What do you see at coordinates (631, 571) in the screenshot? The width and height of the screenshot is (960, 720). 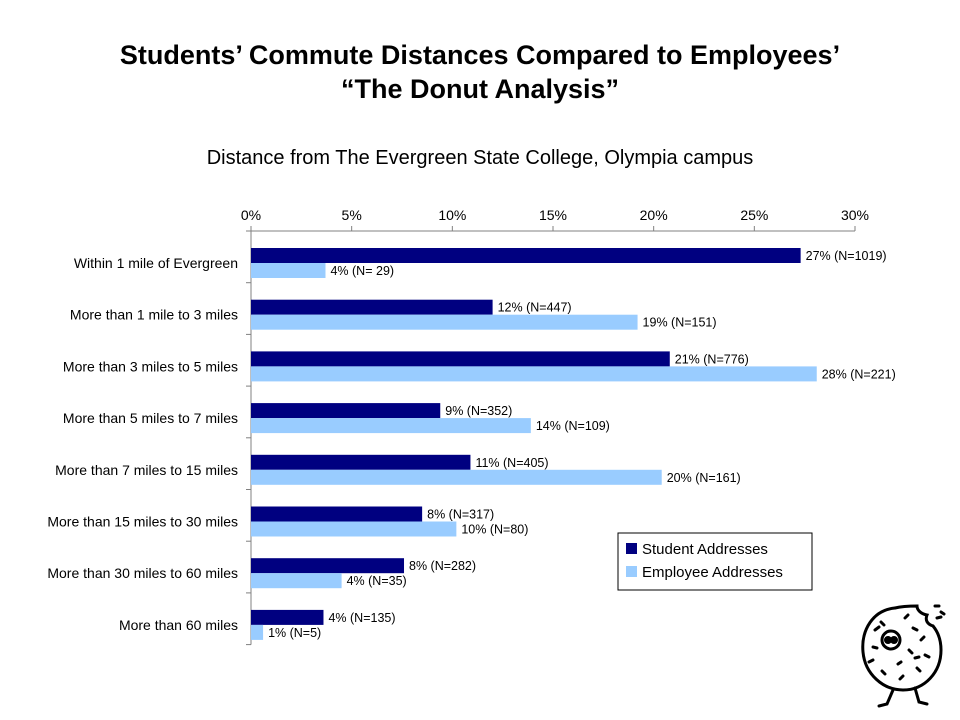 I see `employee-legend-swatch` at bounding box center [631, 571].